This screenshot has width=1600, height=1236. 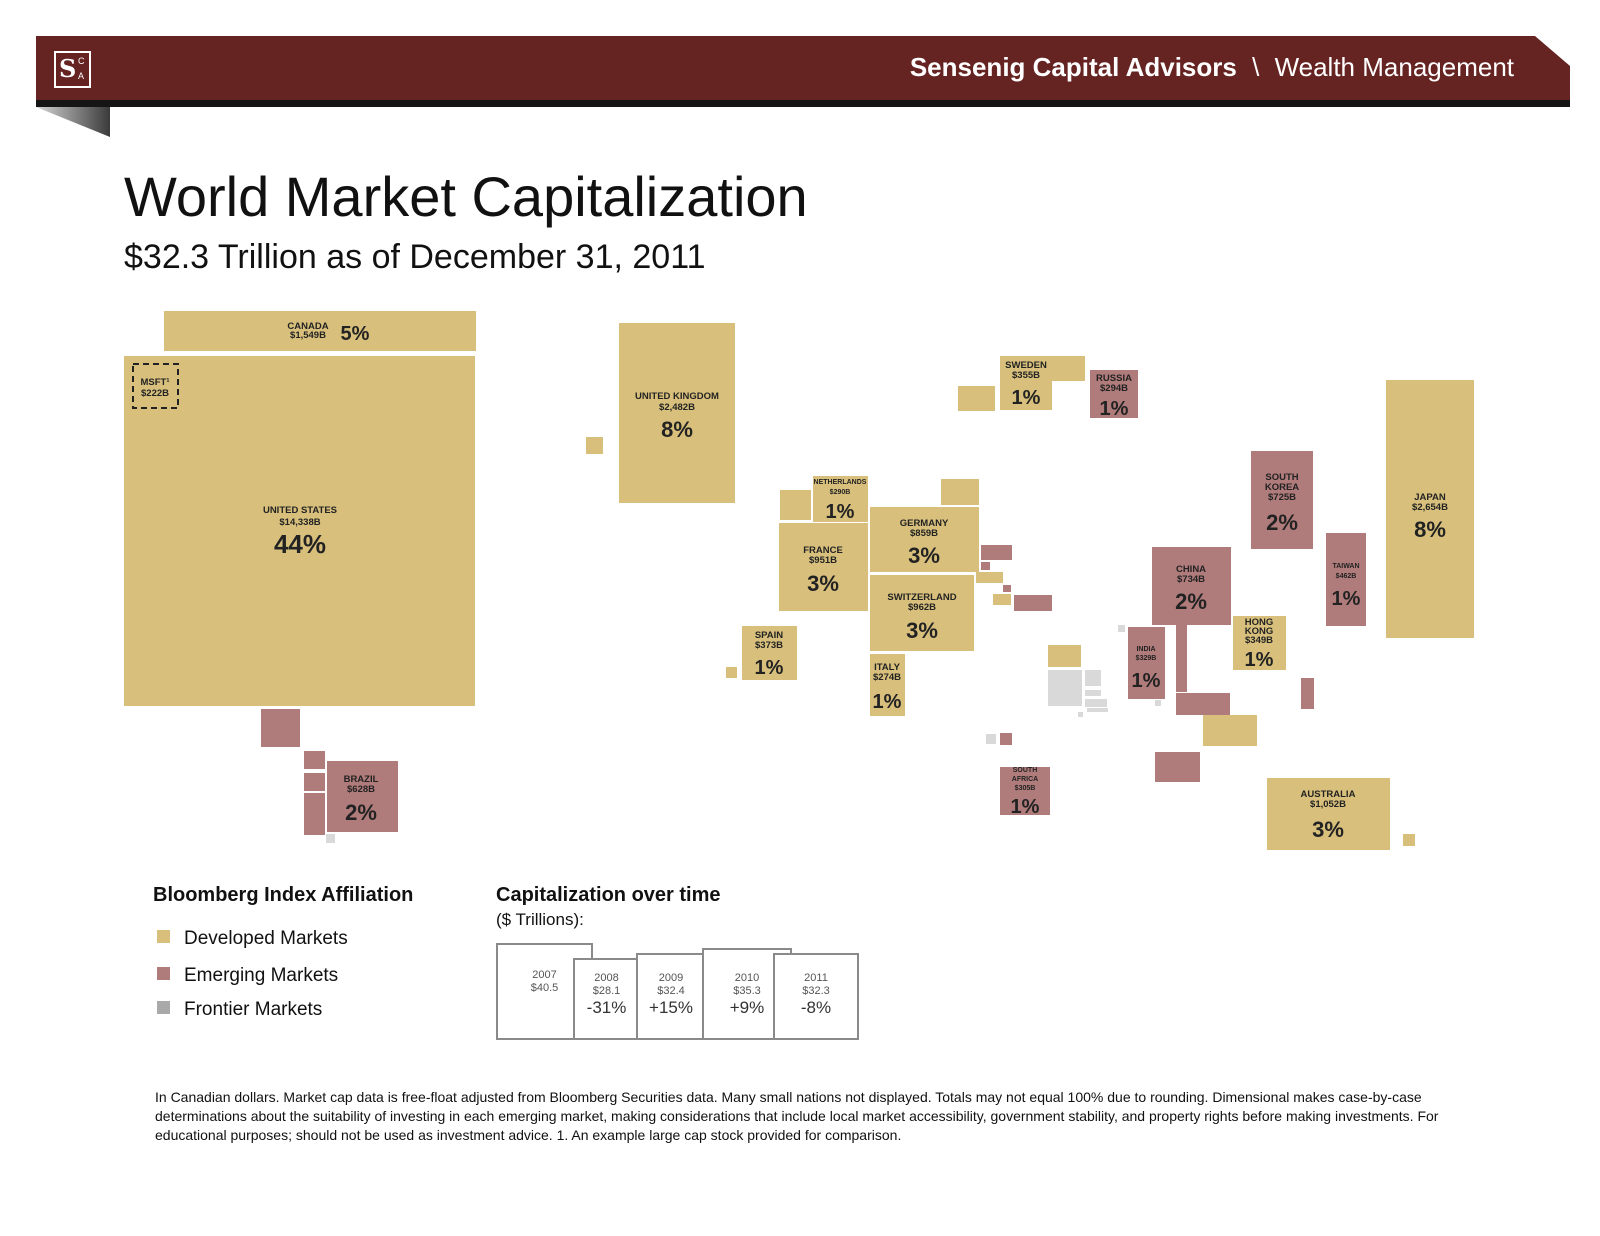 What do you see at coordinates (163, 936) in the screenshot?
I see `legend-swatch-developed` at bounding box center [163, 936].